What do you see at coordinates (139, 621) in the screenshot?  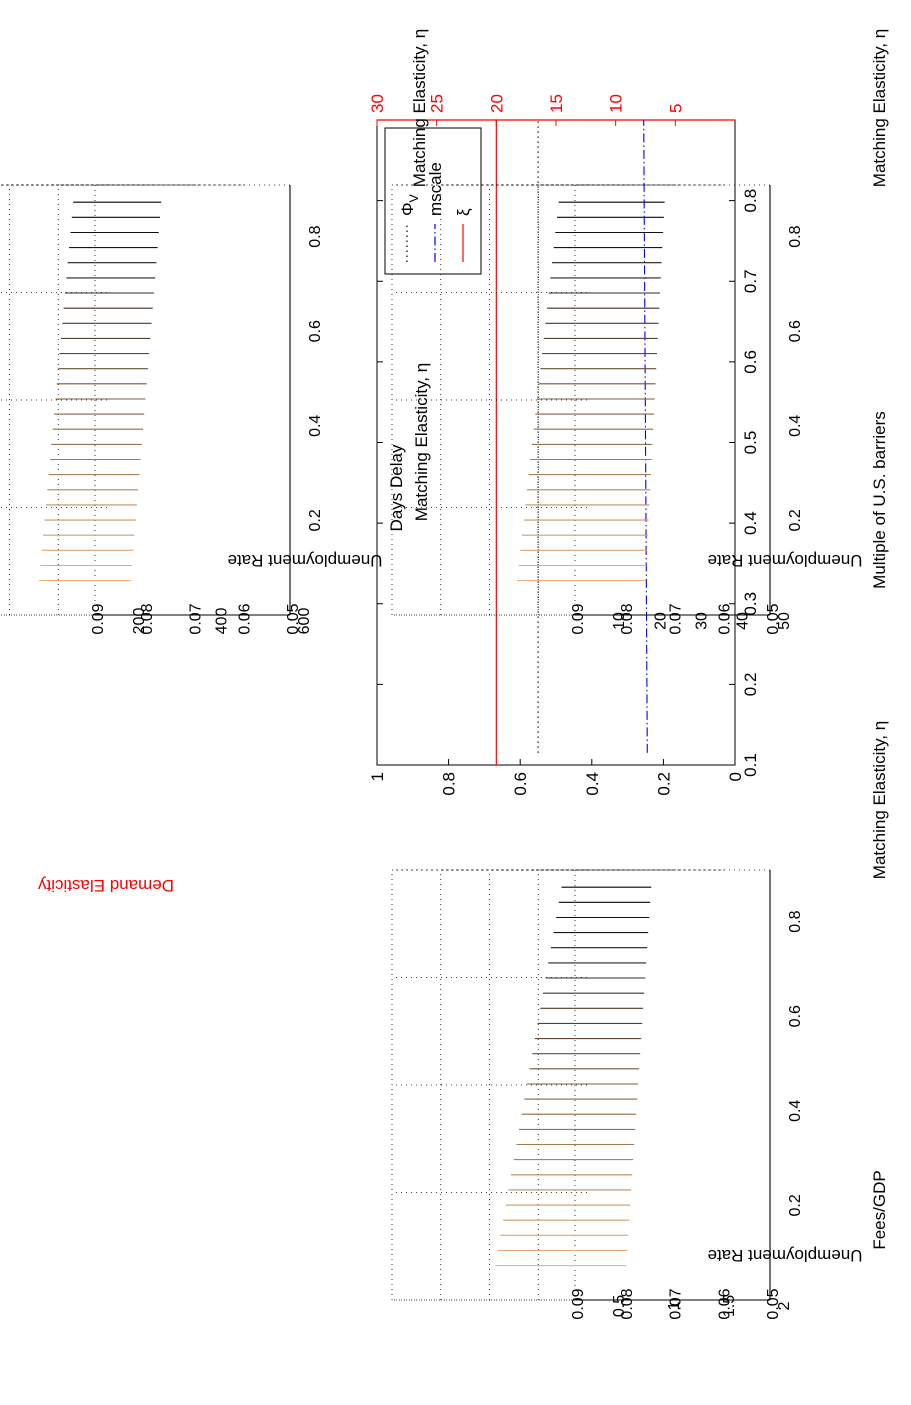 I see `x-tick-label: 200` at bounding box center [139, 621].